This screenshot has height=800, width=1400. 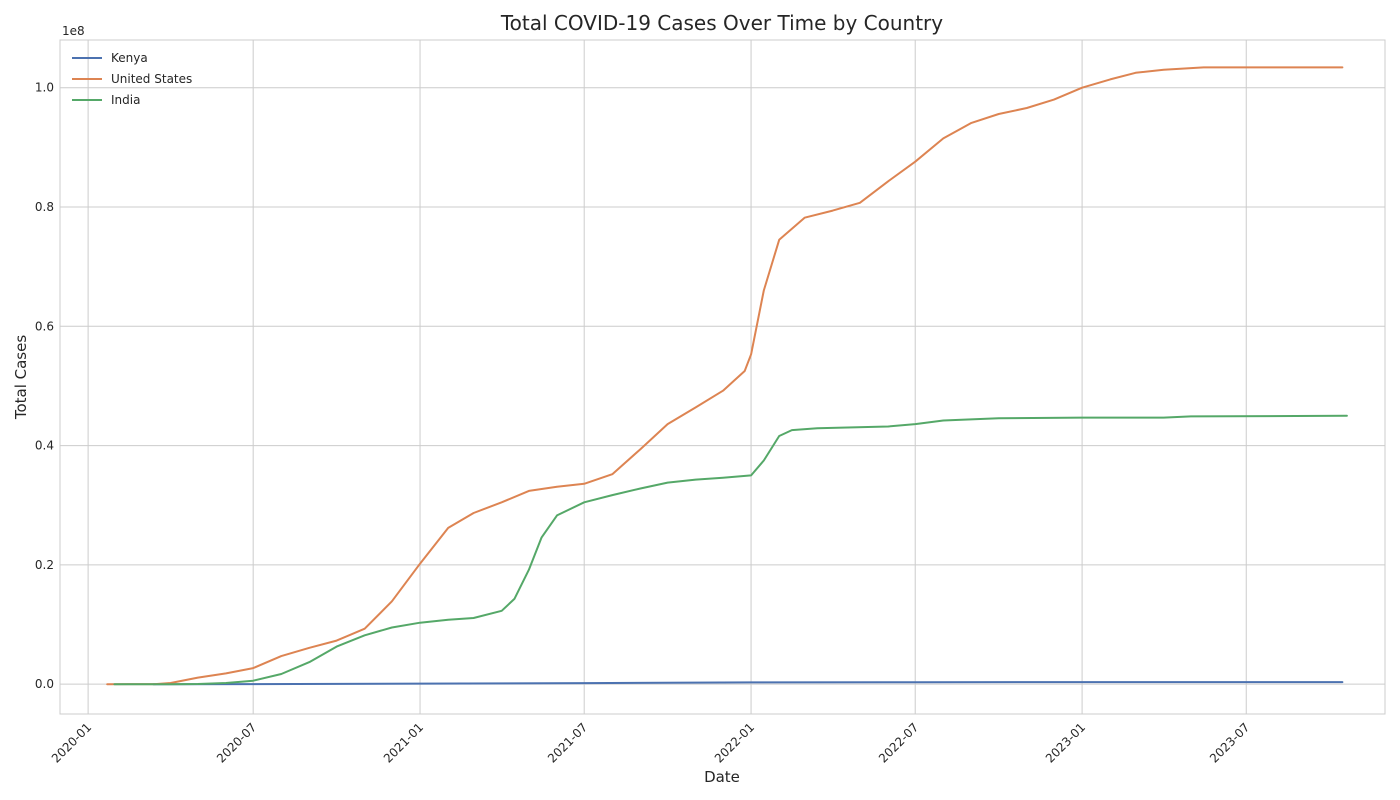 I want to click on x-tick-label: 2020-07, so click(x=236, y=742).